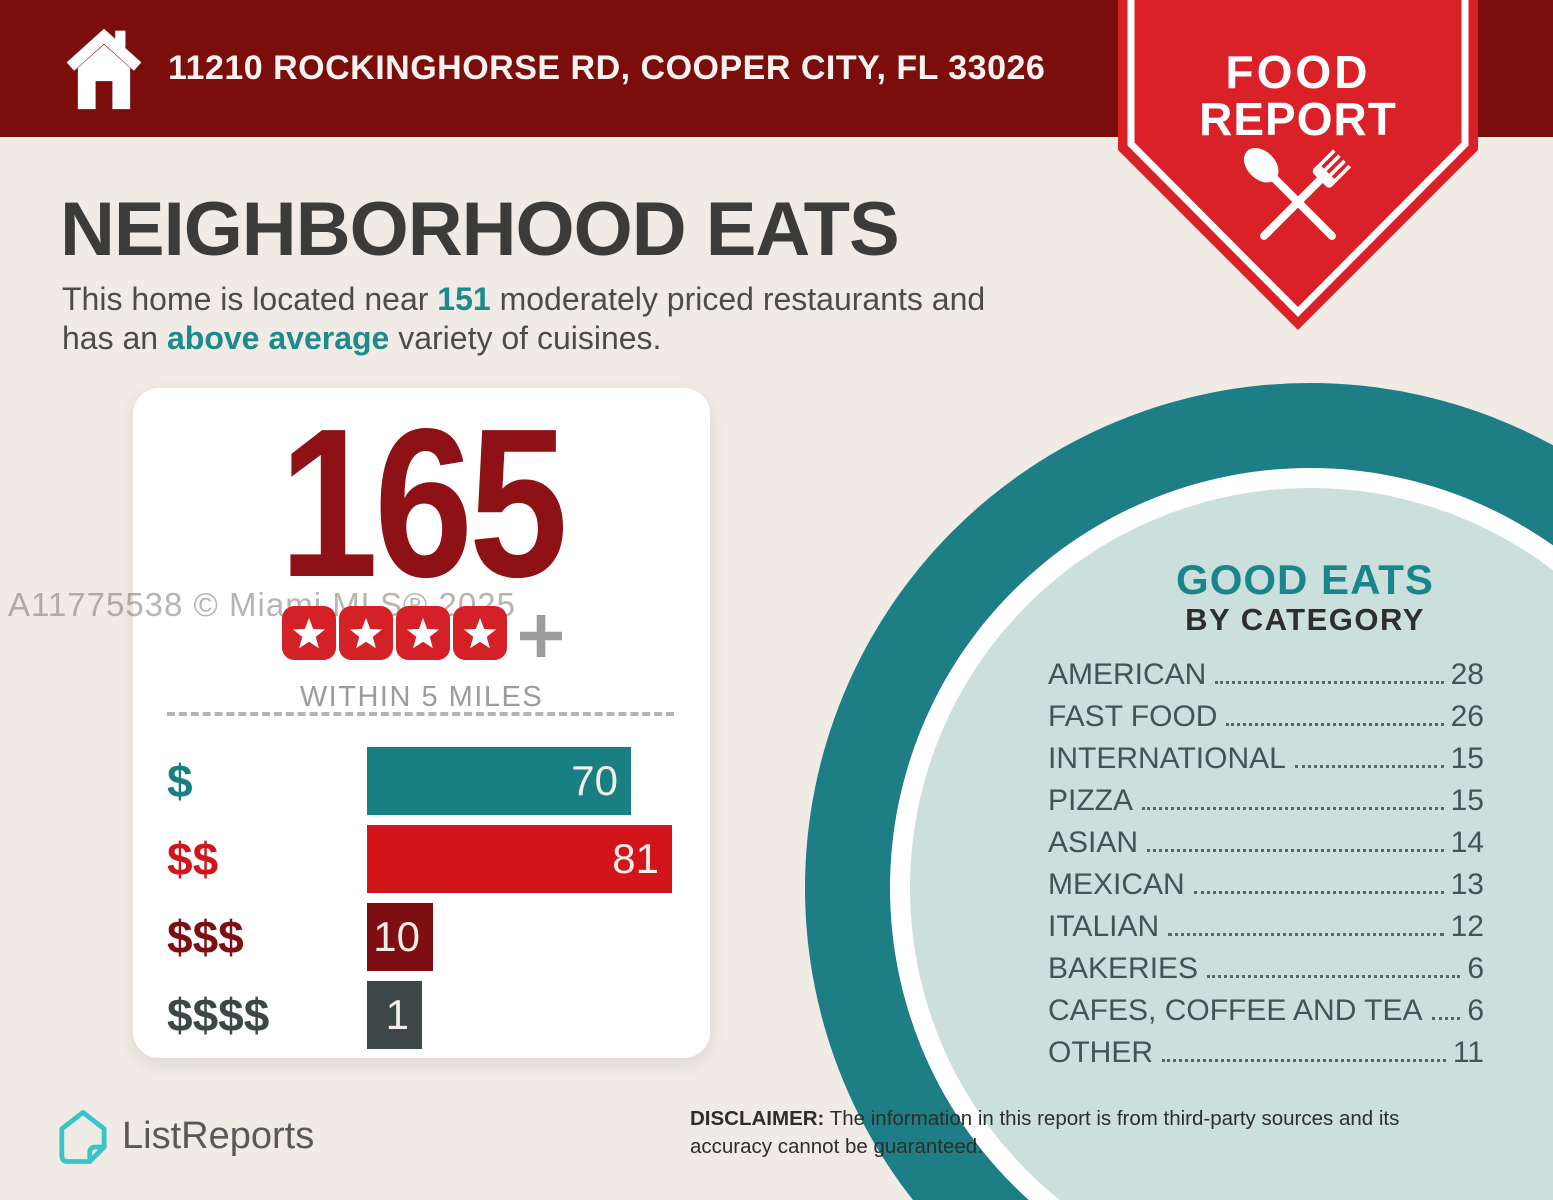 This screenshot has height=1200, width=1553. I want to click on listreports-logo: ListReports, so click(186, 1136).